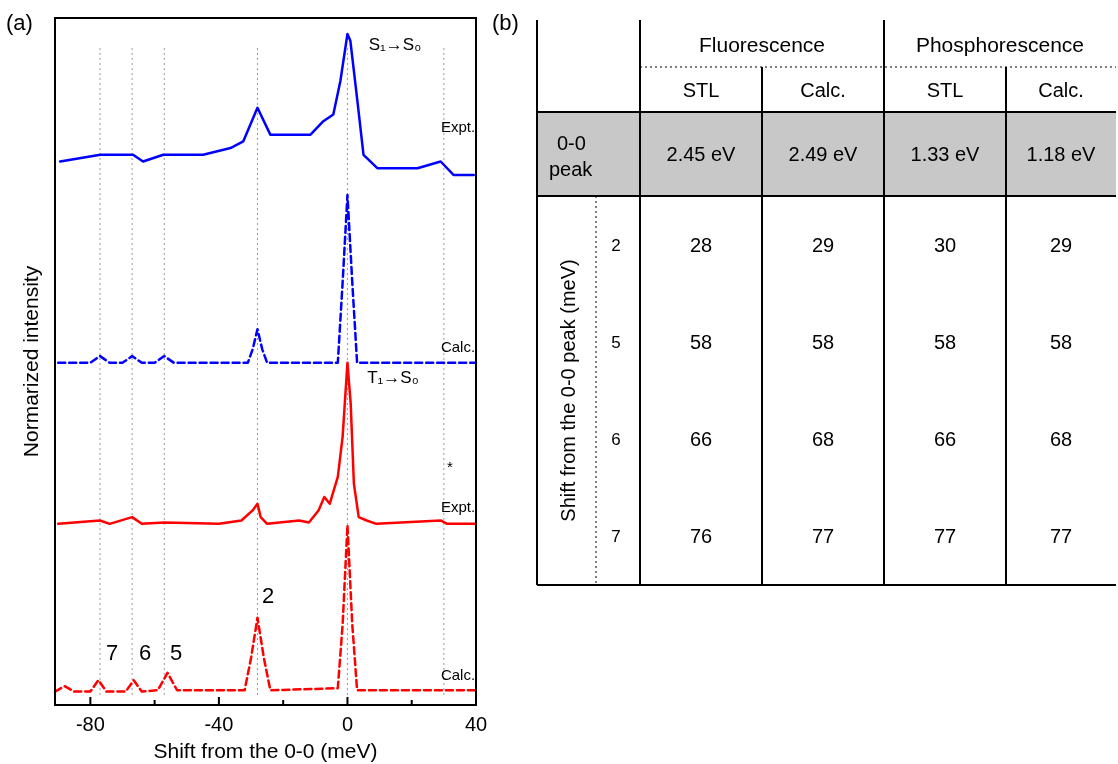 This screenshot has height=764, width=1118. What do you see at coordinates (945, 244) in the screenshot?
I see `text: 30` at bounding box center [945, 244].